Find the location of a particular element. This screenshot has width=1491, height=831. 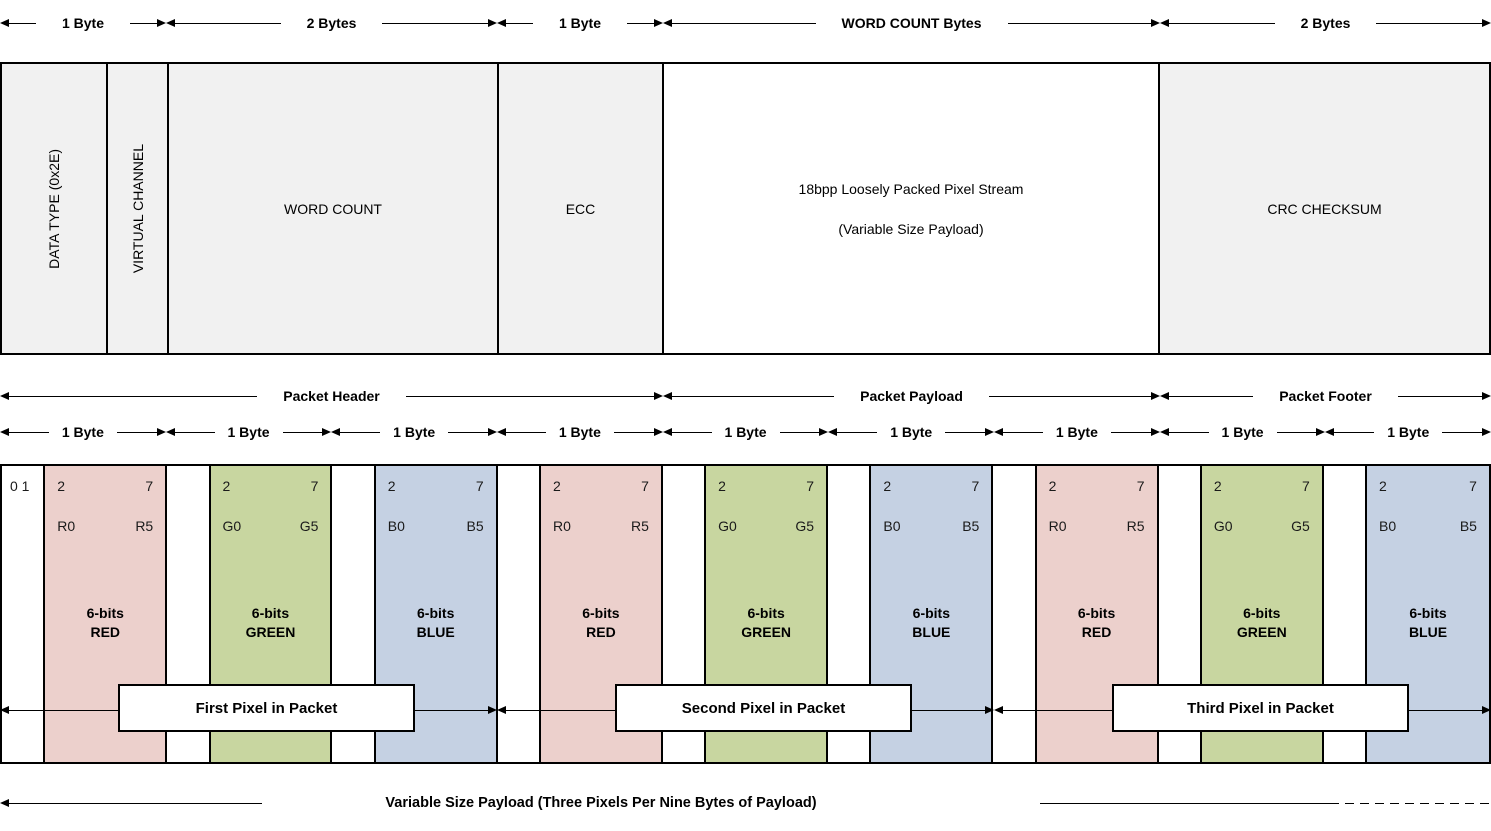

unused-bits-gap is located at coordinates (518, 614).